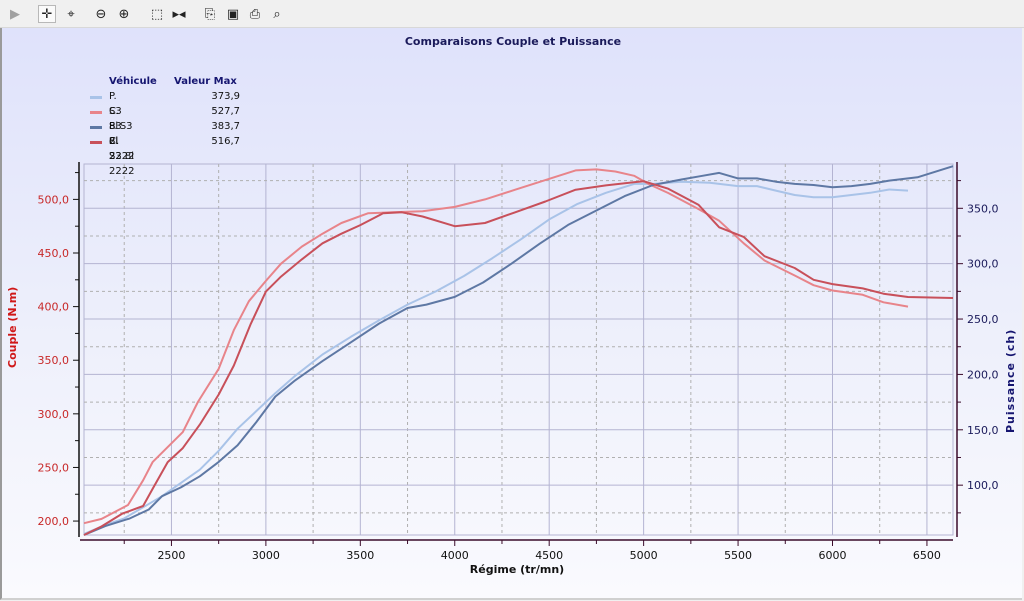  I want to click on x-tick-label: 3500, so click(360, 555).